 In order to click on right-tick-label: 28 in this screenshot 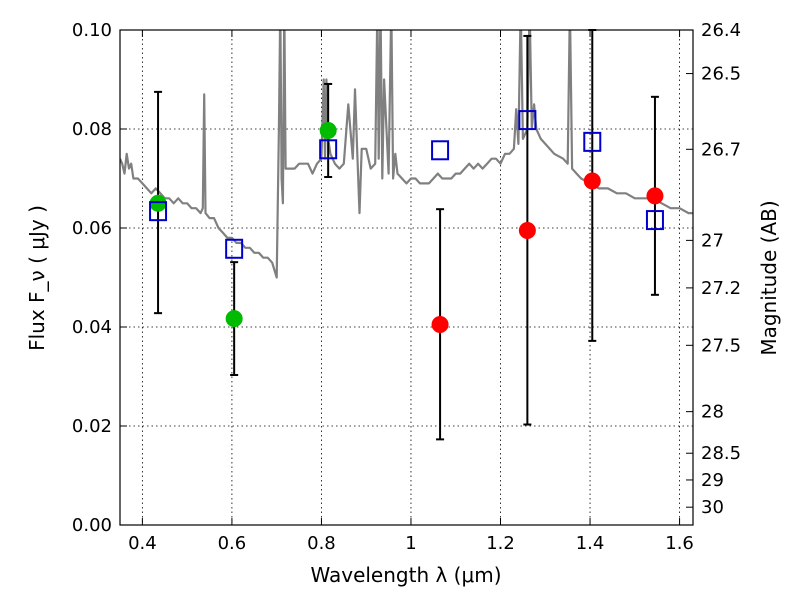, I will do `click(712, 412)`.